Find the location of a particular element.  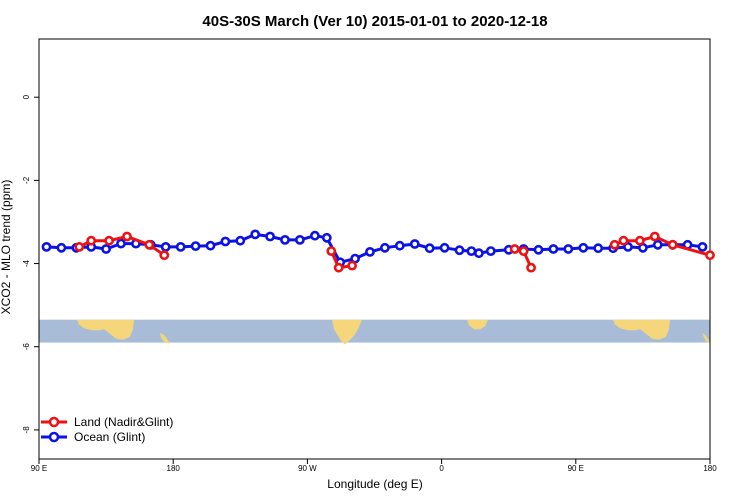

land-sea-strip is located at coordinates (374, 332).